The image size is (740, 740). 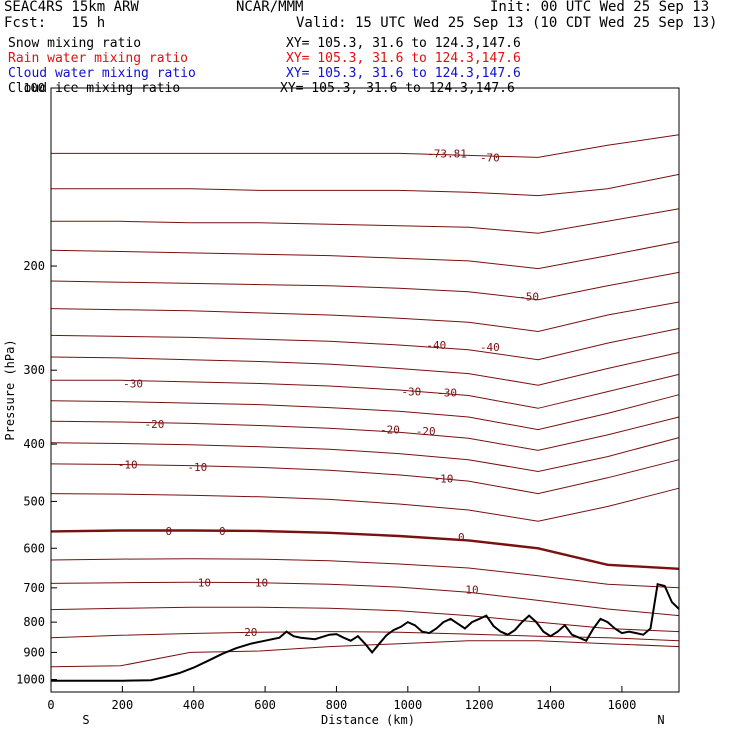 I want to click on legend-snow-label: Snow mixing ratio, so click(x=75, y=43).